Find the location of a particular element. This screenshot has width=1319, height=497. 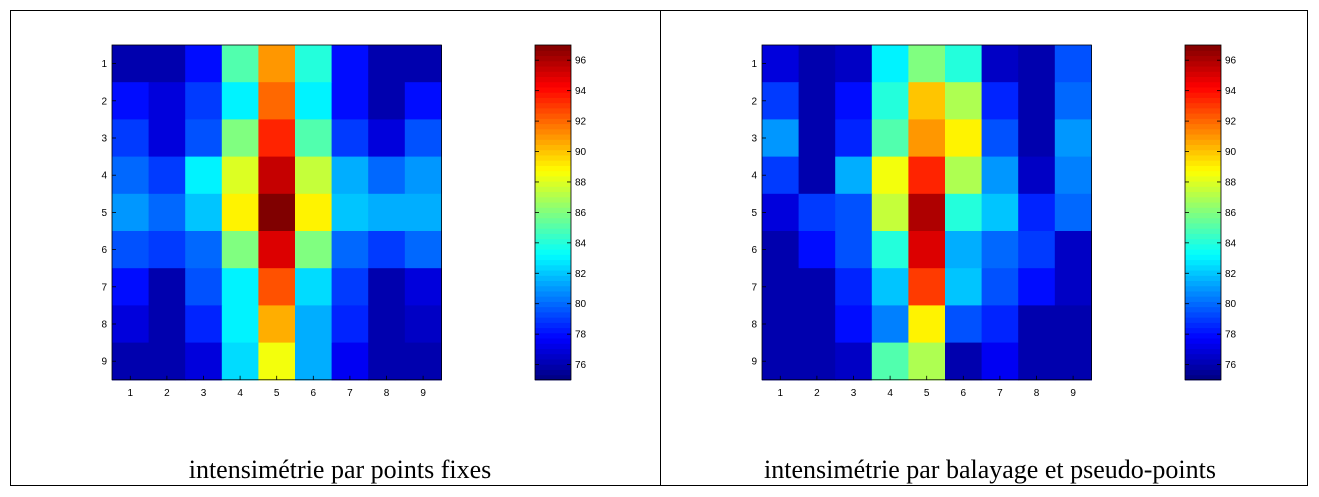

colorbar-tick-label: 84 is located at coordinates (581, 243).